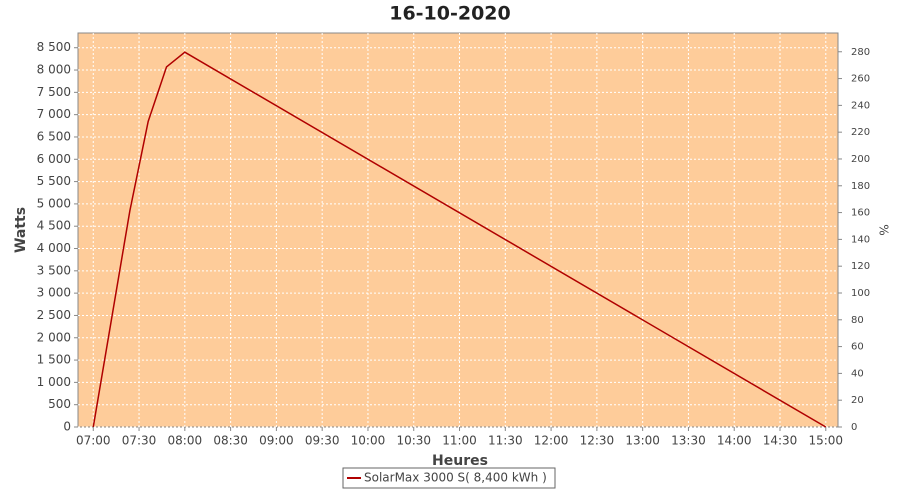 The height and width of the screenshot is (500, 900). I want to click on x-tick-label: 07:30, so click(139, 441).